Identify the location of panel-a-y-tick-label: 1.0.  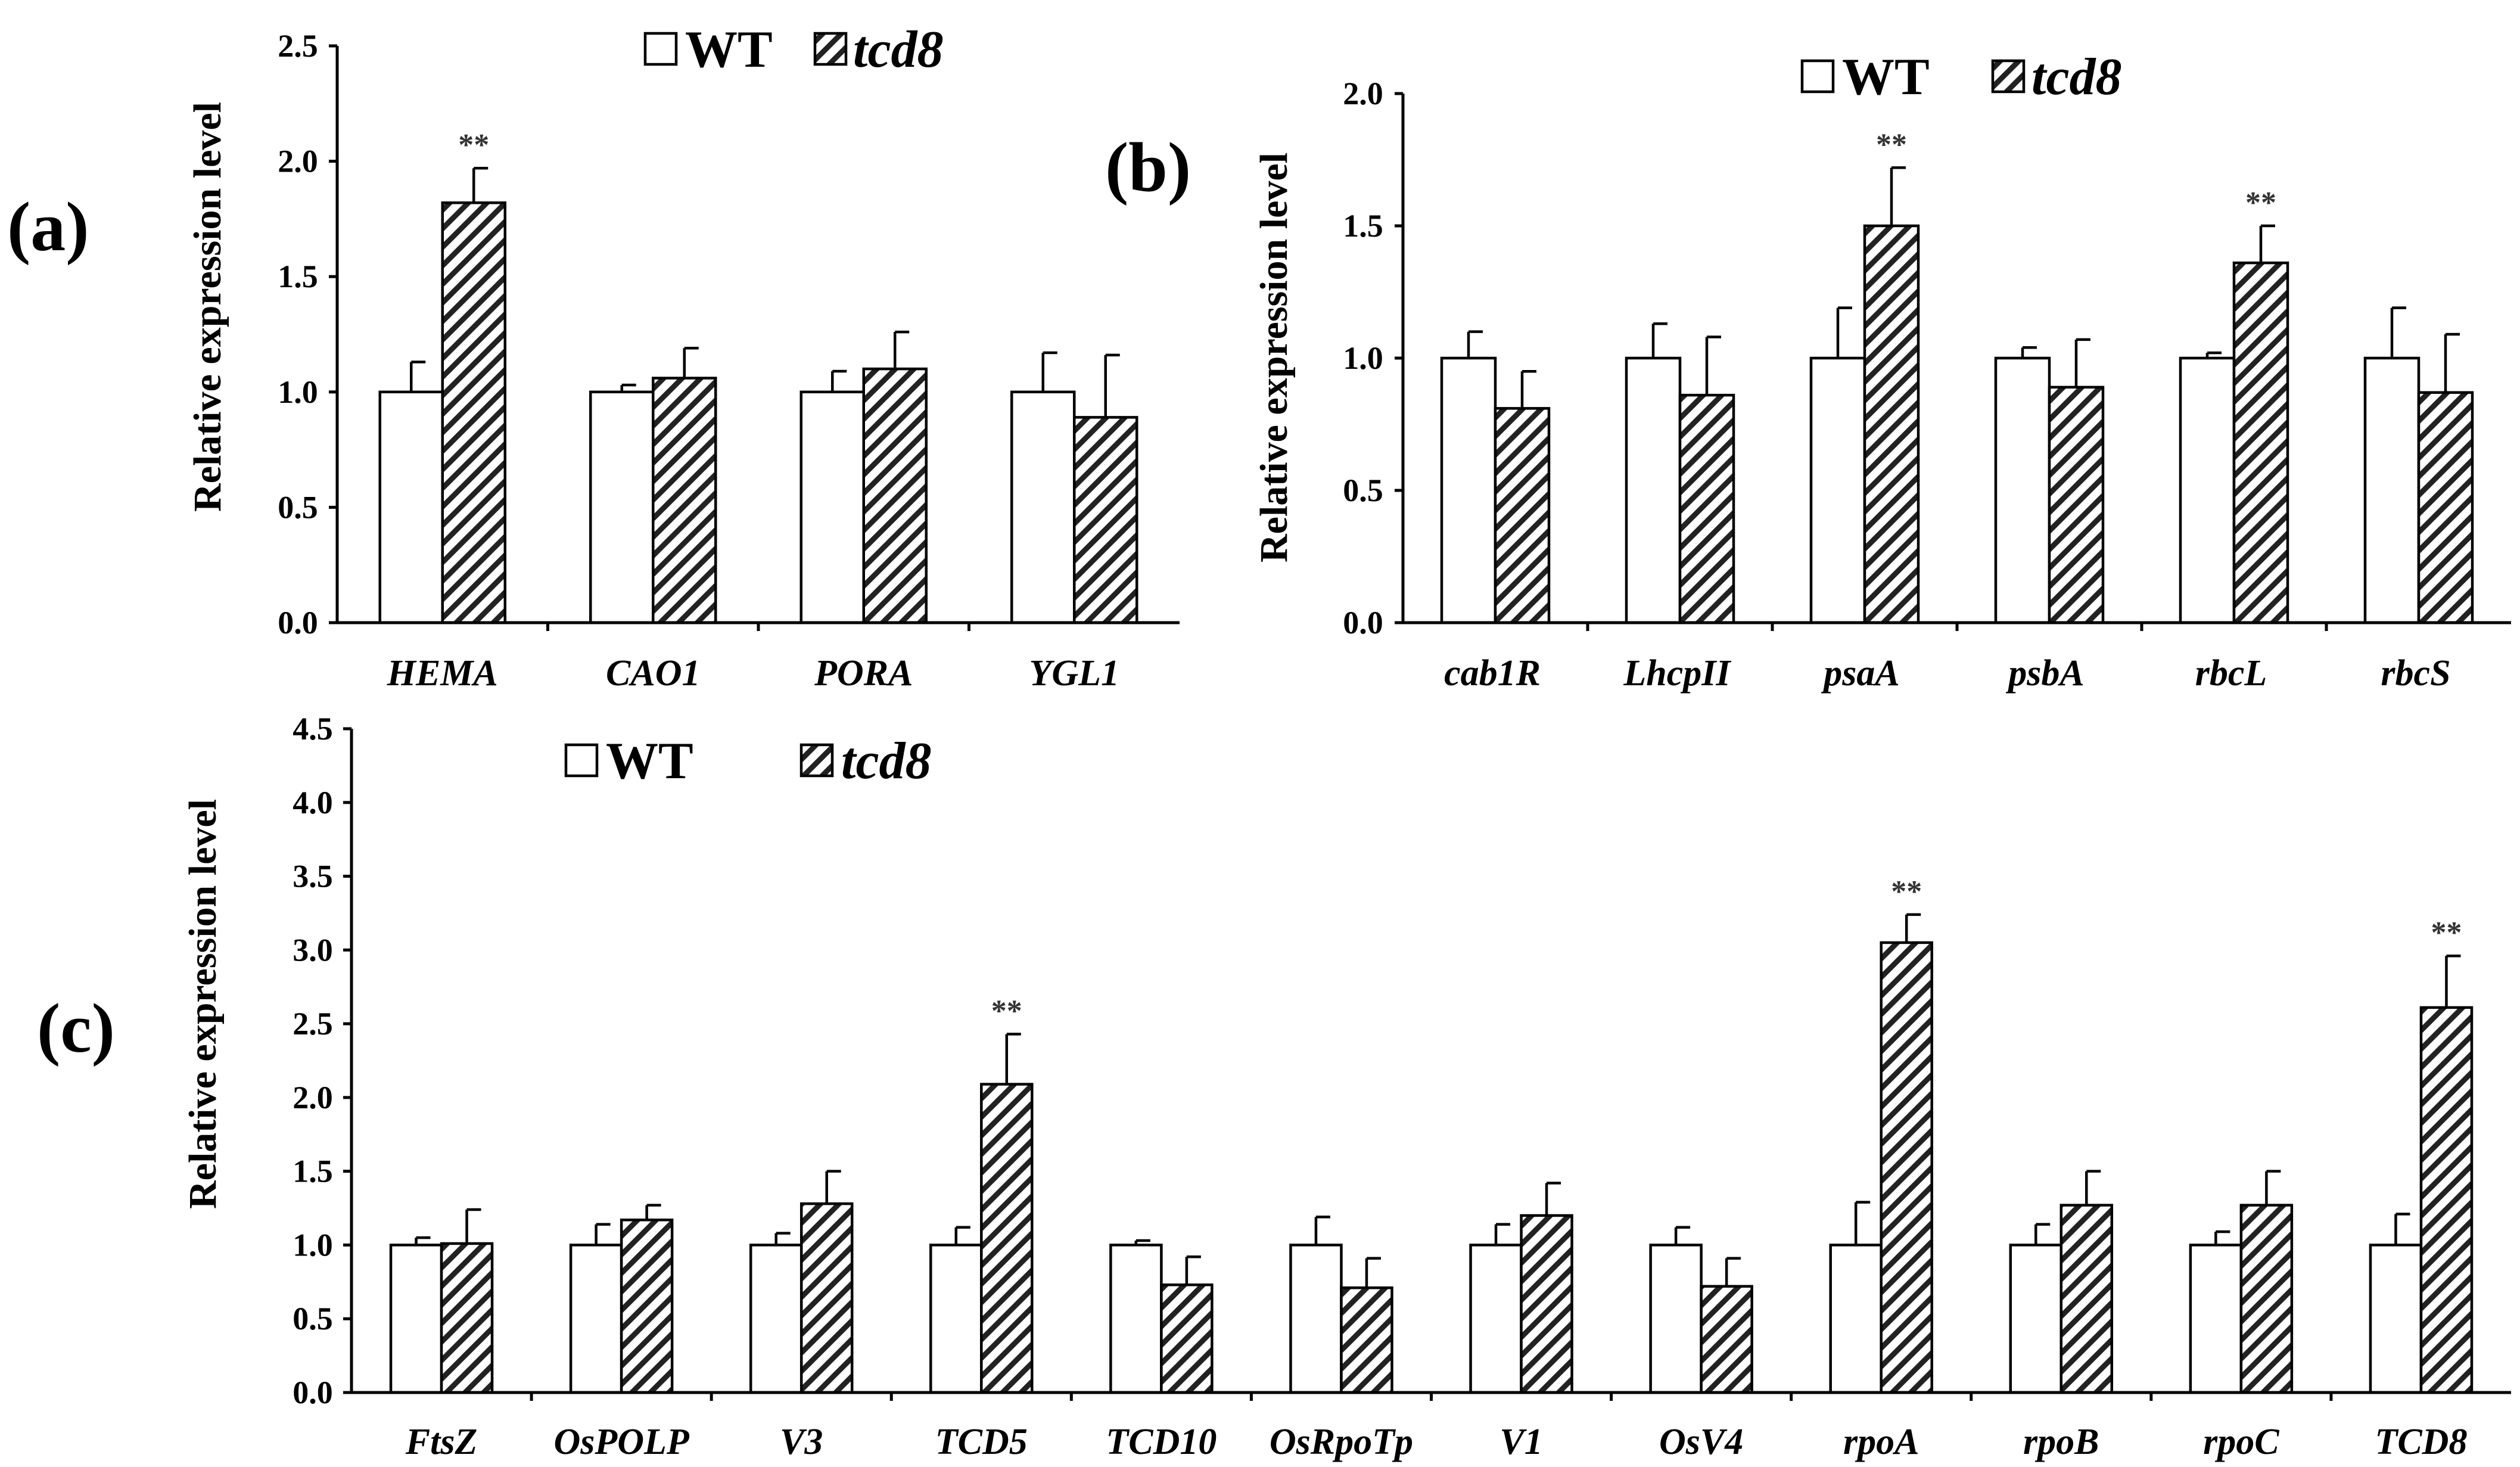
(298, 392).